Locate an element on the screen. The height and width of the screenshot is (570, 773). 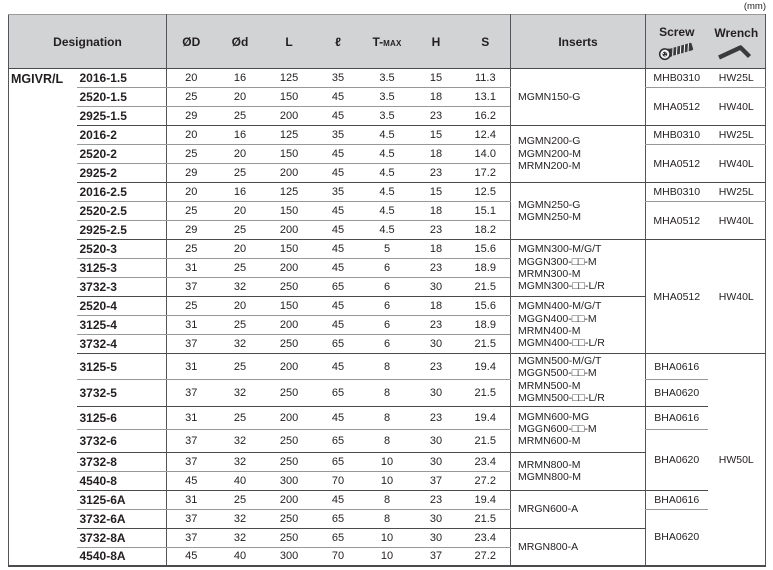
tmax-cell: 4.5 is located at coordinates (387, 211).